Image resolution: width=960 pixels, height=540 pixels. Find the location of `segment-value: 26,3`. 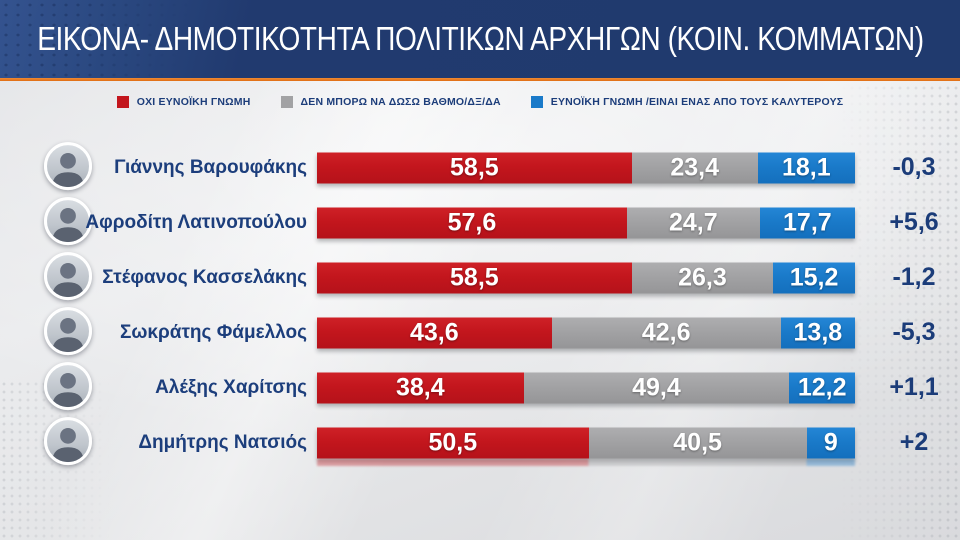

segment-value: 26,3 is located at coordinates (702, 277).